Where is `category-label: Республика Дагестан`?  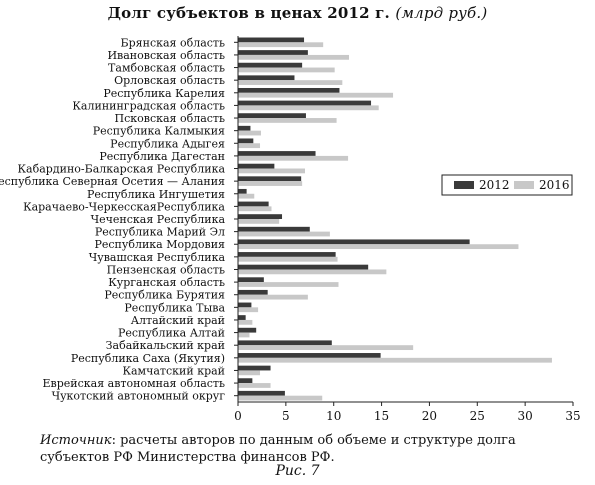 category-label: Республика Дагестан is located at coordinates (162, 156).